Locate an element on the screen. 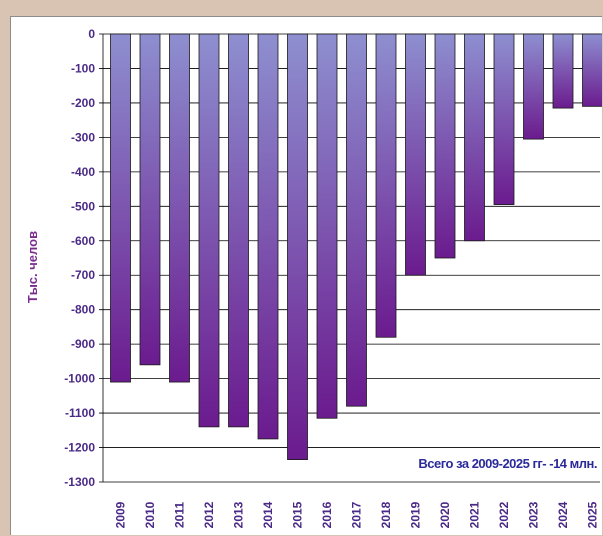  x-tick-label-2017: 2017 is located at coordinates (357, 514).